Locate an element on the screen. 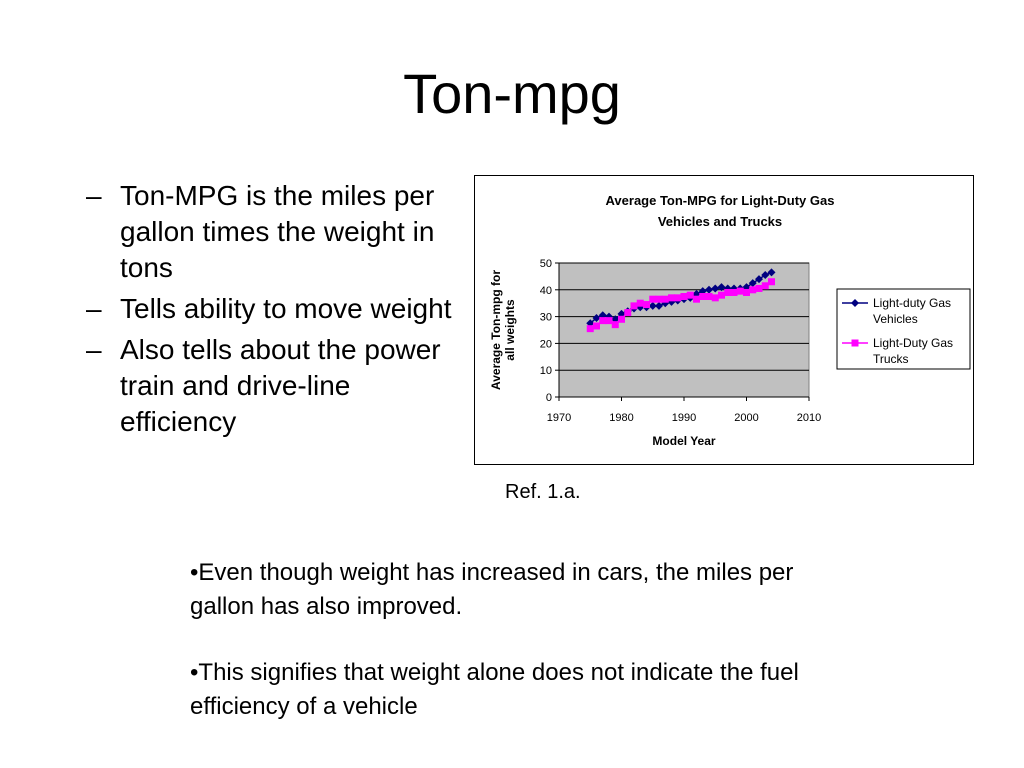  legend-entry-label: Trucks is located at coordinates (891, 359).